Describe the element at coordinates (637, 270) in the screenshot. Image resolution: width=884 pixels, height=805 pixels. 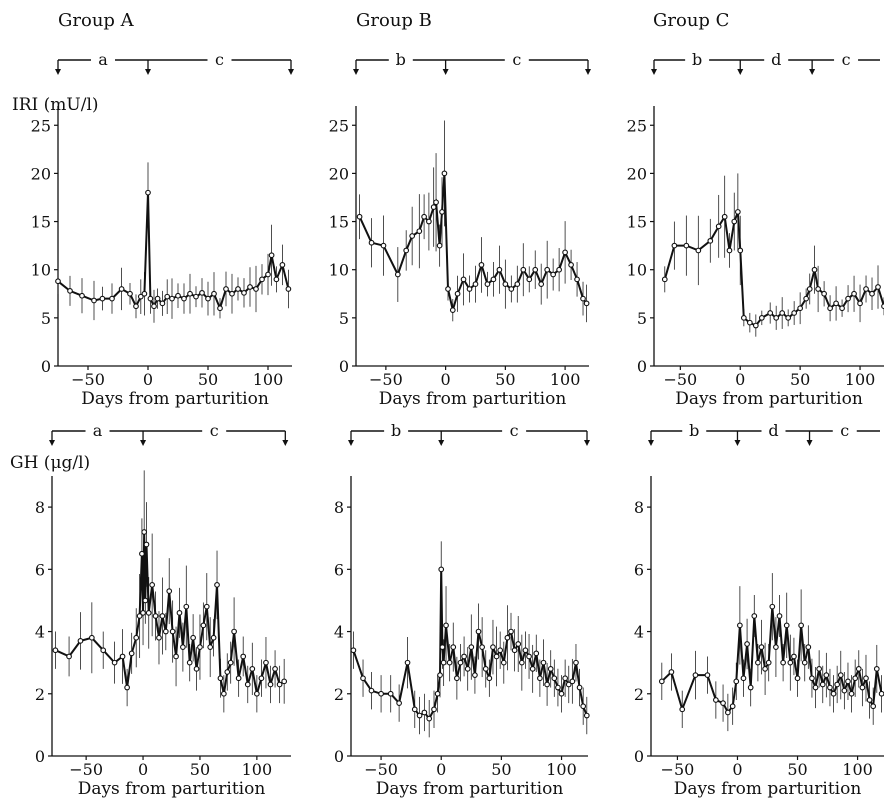
I see `y-tick-label: 10` at that location.